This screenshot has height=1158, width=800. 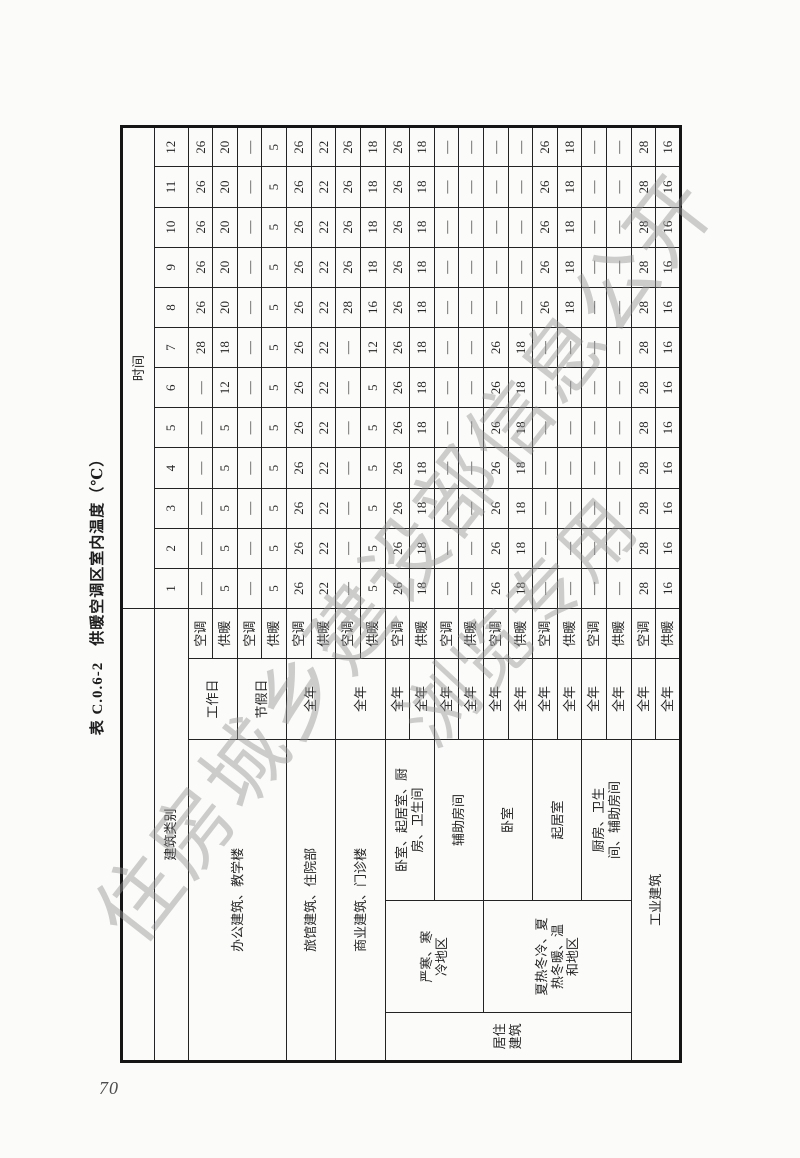 What do you see at coordinates (619, 146) in the screenshot?
I see `value-r18-h12: —` at bounding box center [619, 146].